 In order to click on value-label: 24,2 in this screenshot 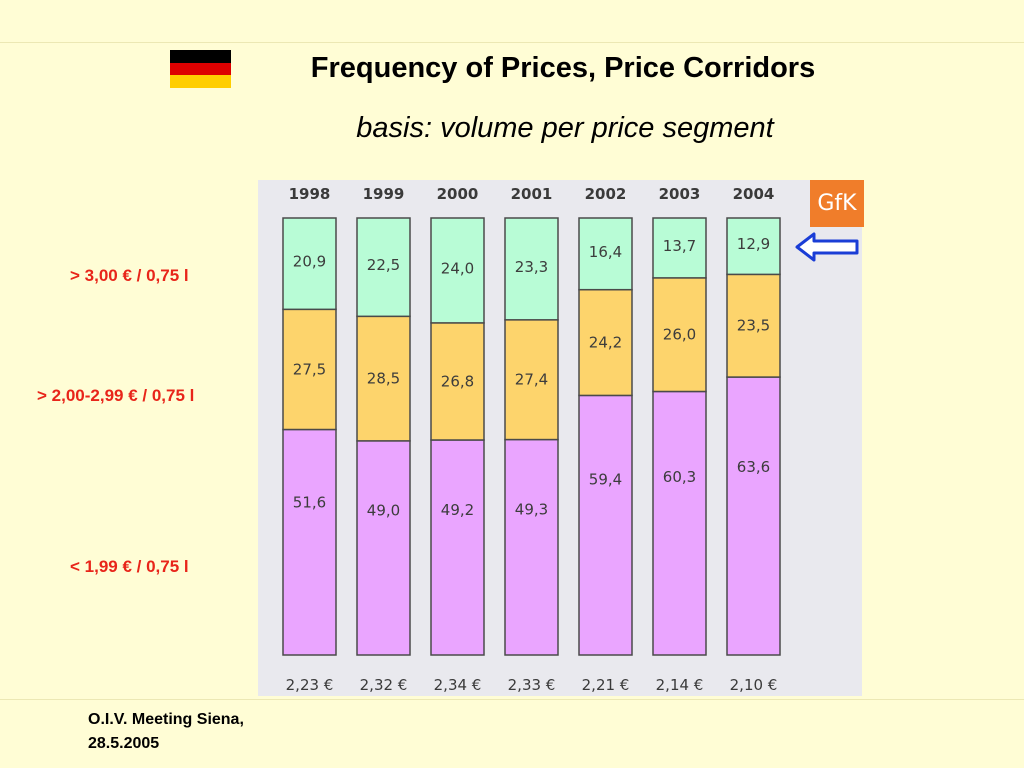, I will do `click(605, 343)`.